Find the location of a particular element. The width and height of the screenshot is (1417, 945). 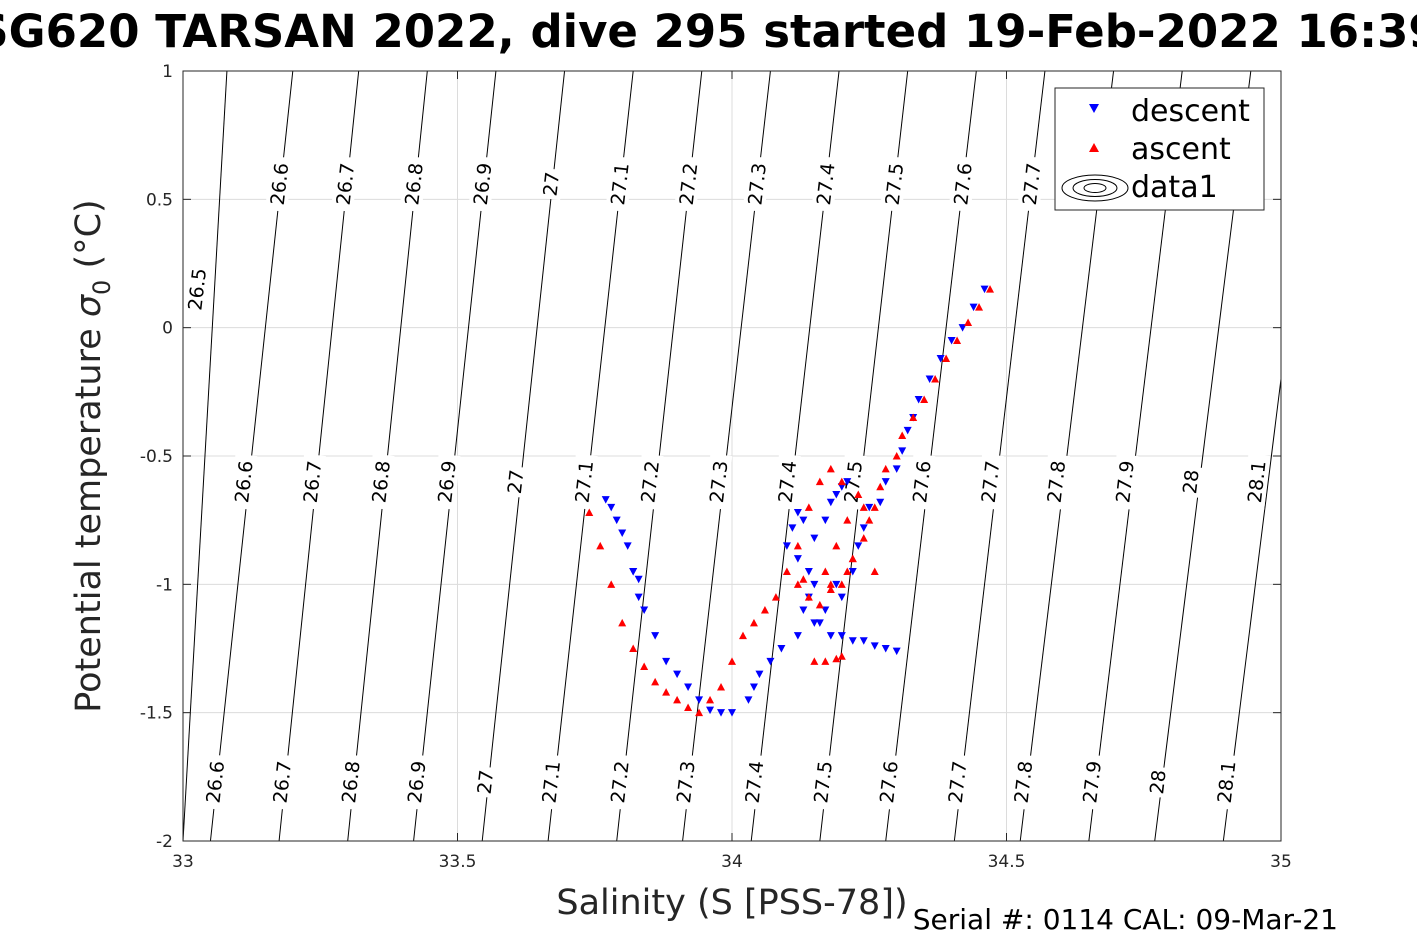

contour-label-text: 27.1 is located at coordinates (584, 482).